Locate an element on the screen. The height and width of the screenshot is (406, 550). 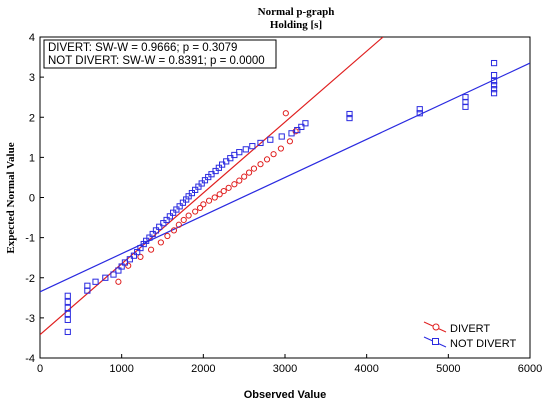
x-tick-label: 2000 is located at coordinates (203, 369).